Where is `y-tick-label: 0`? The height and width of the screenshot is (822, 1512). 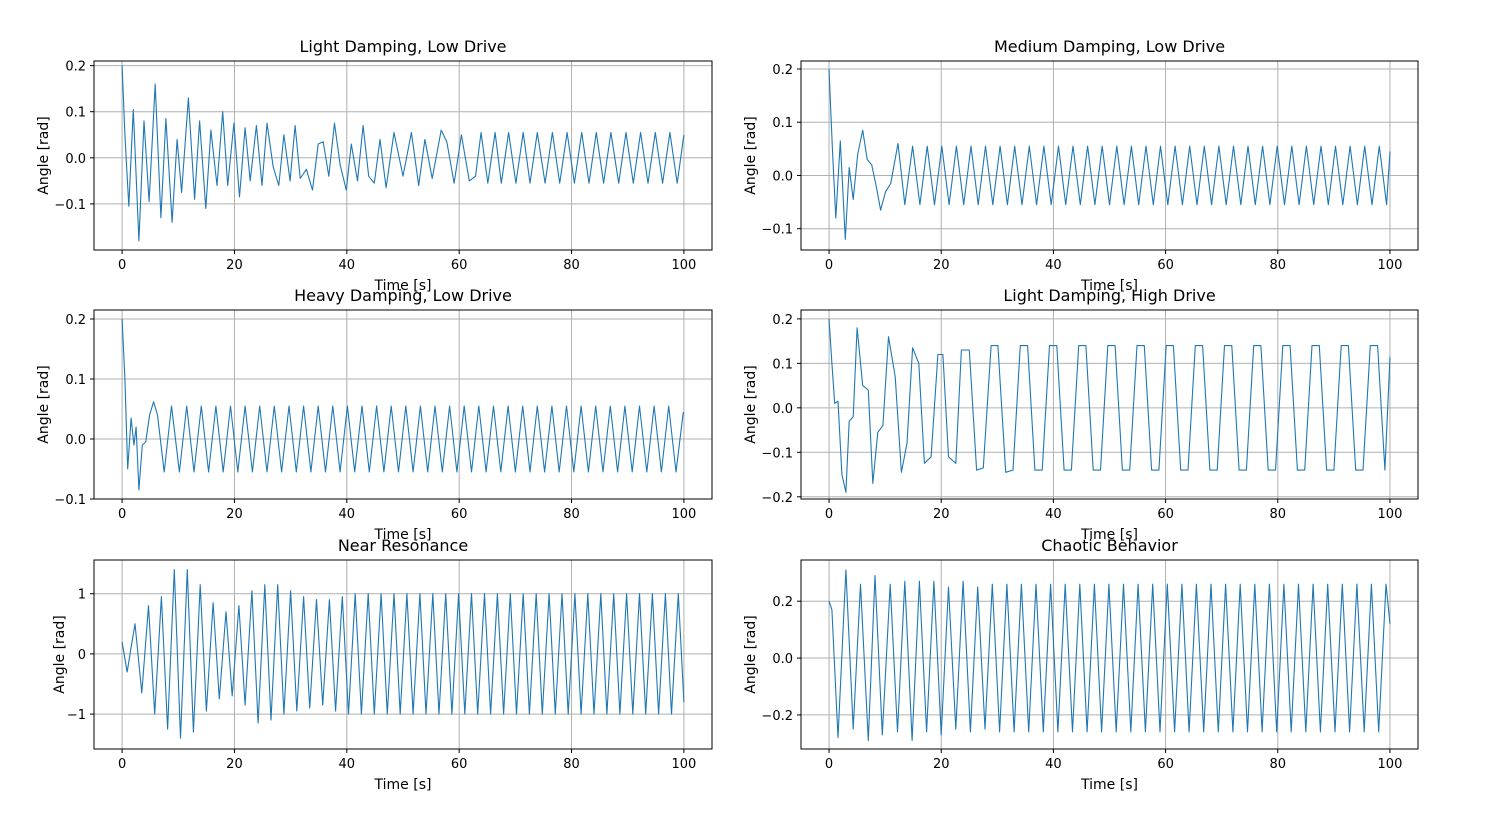
y-tick-label: 0 is located at coordinates (82, 655).